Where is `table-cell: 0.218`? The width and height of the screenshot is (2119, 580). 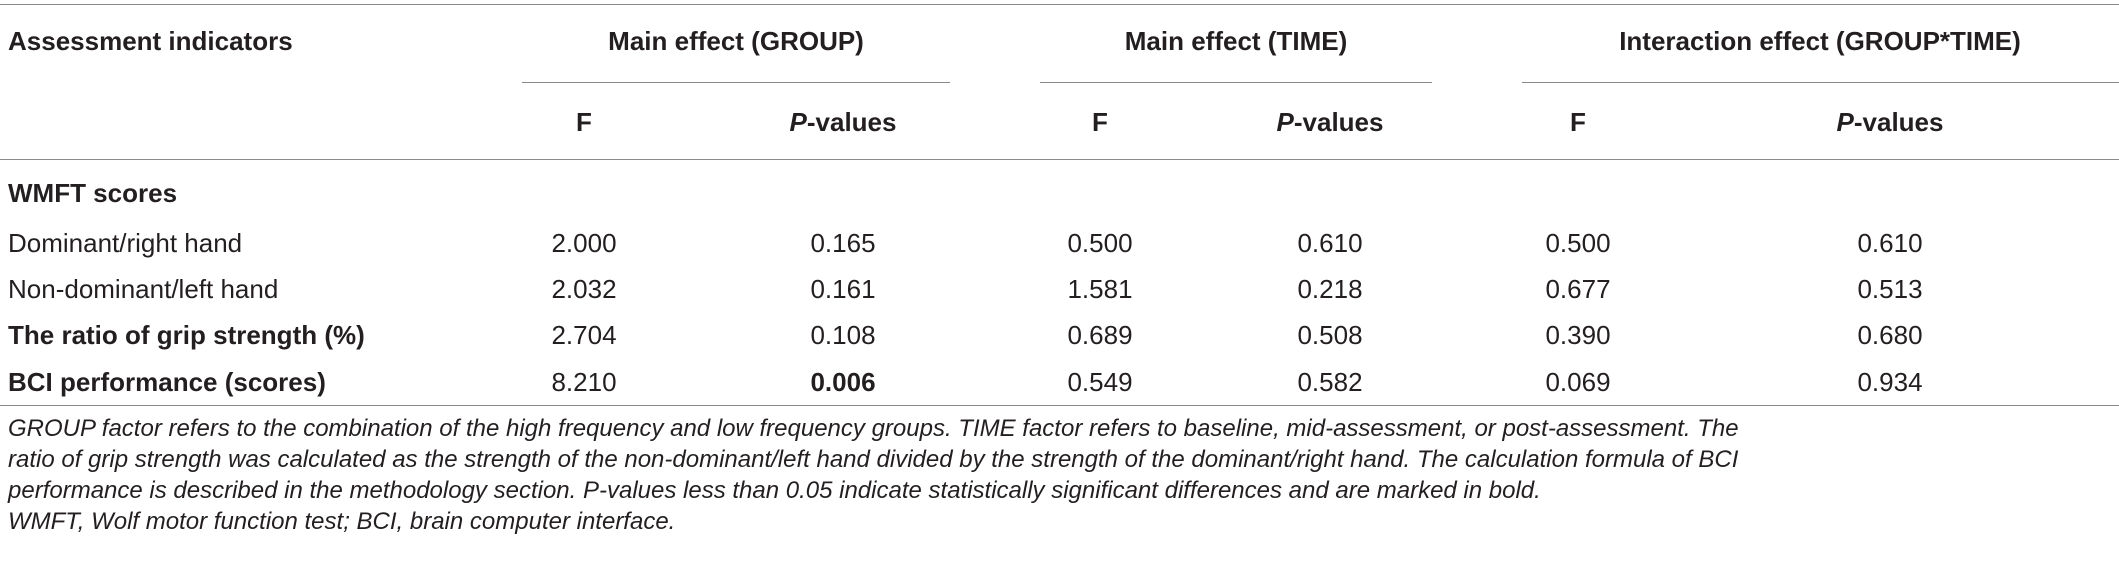
table-cell: 0.218 is located at coordinates (1330, 289).